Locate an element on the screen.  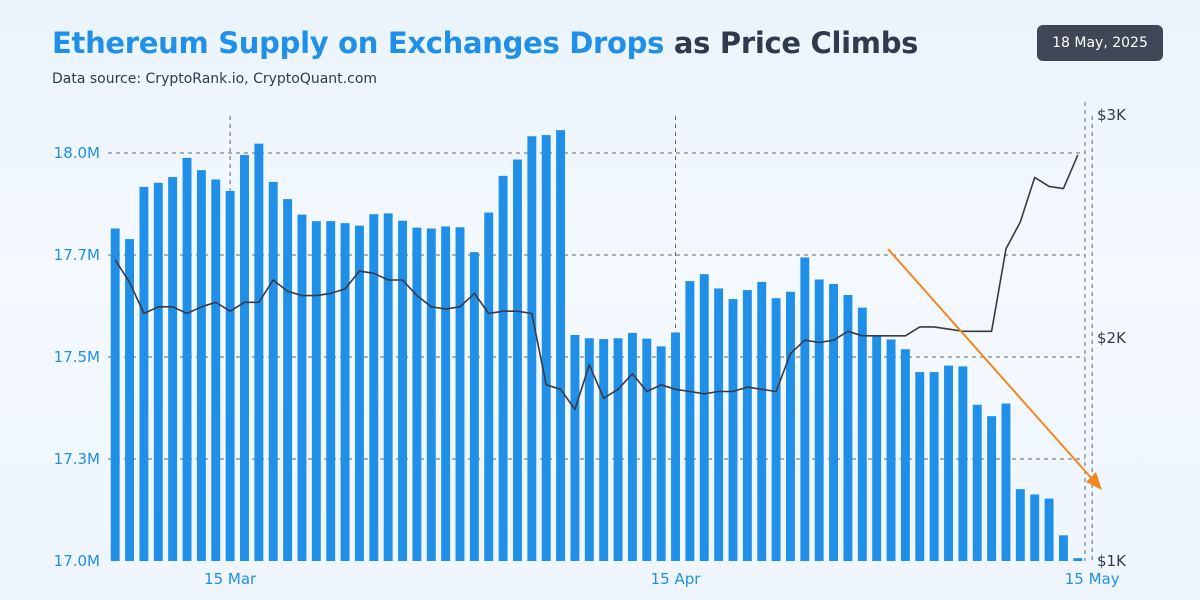
trend-arrow-head is located at coordinates (1094, 481).